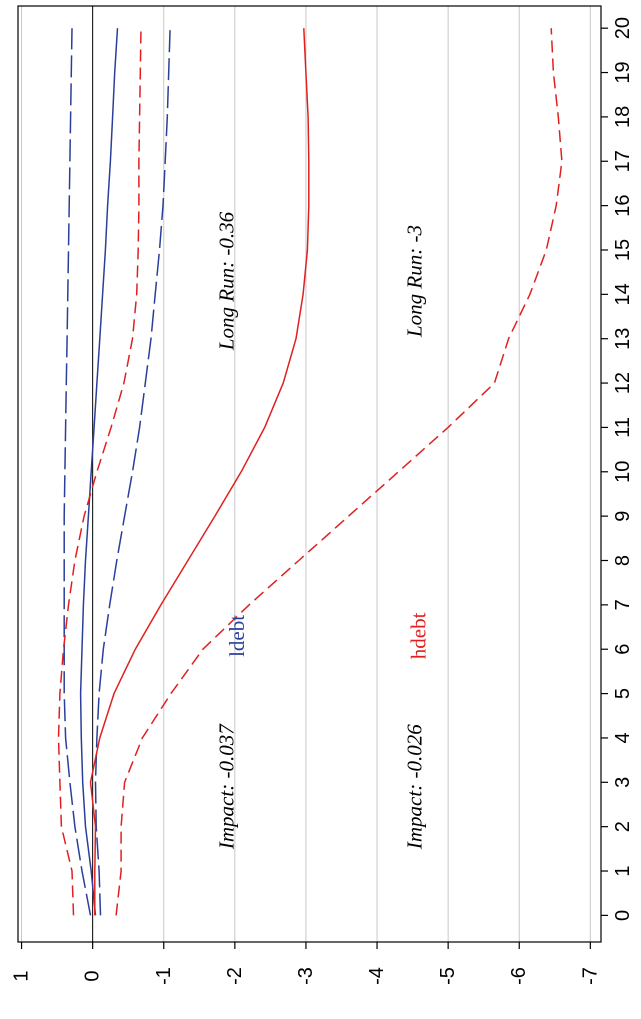  What do you see at coordinates (415, 787) in the screenshot?
I see `annotation-impact-hdebt: Impact: -0.026` at bounding box center [415, 787].